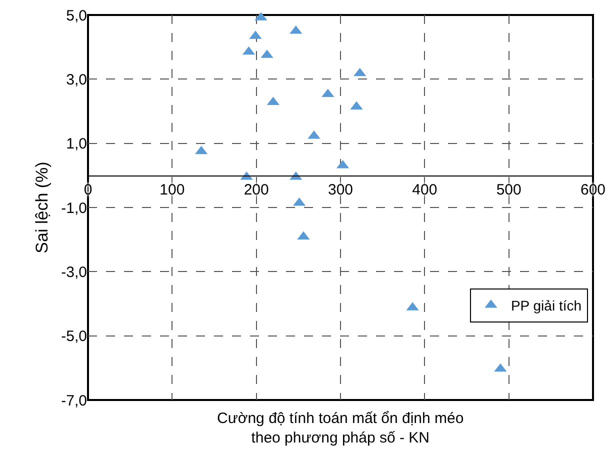 This screenshot has width=613, height=452. Describe the element at coordinates (76, 144) in the screenshot. I see `y-tick-label: 1,0` at that location.